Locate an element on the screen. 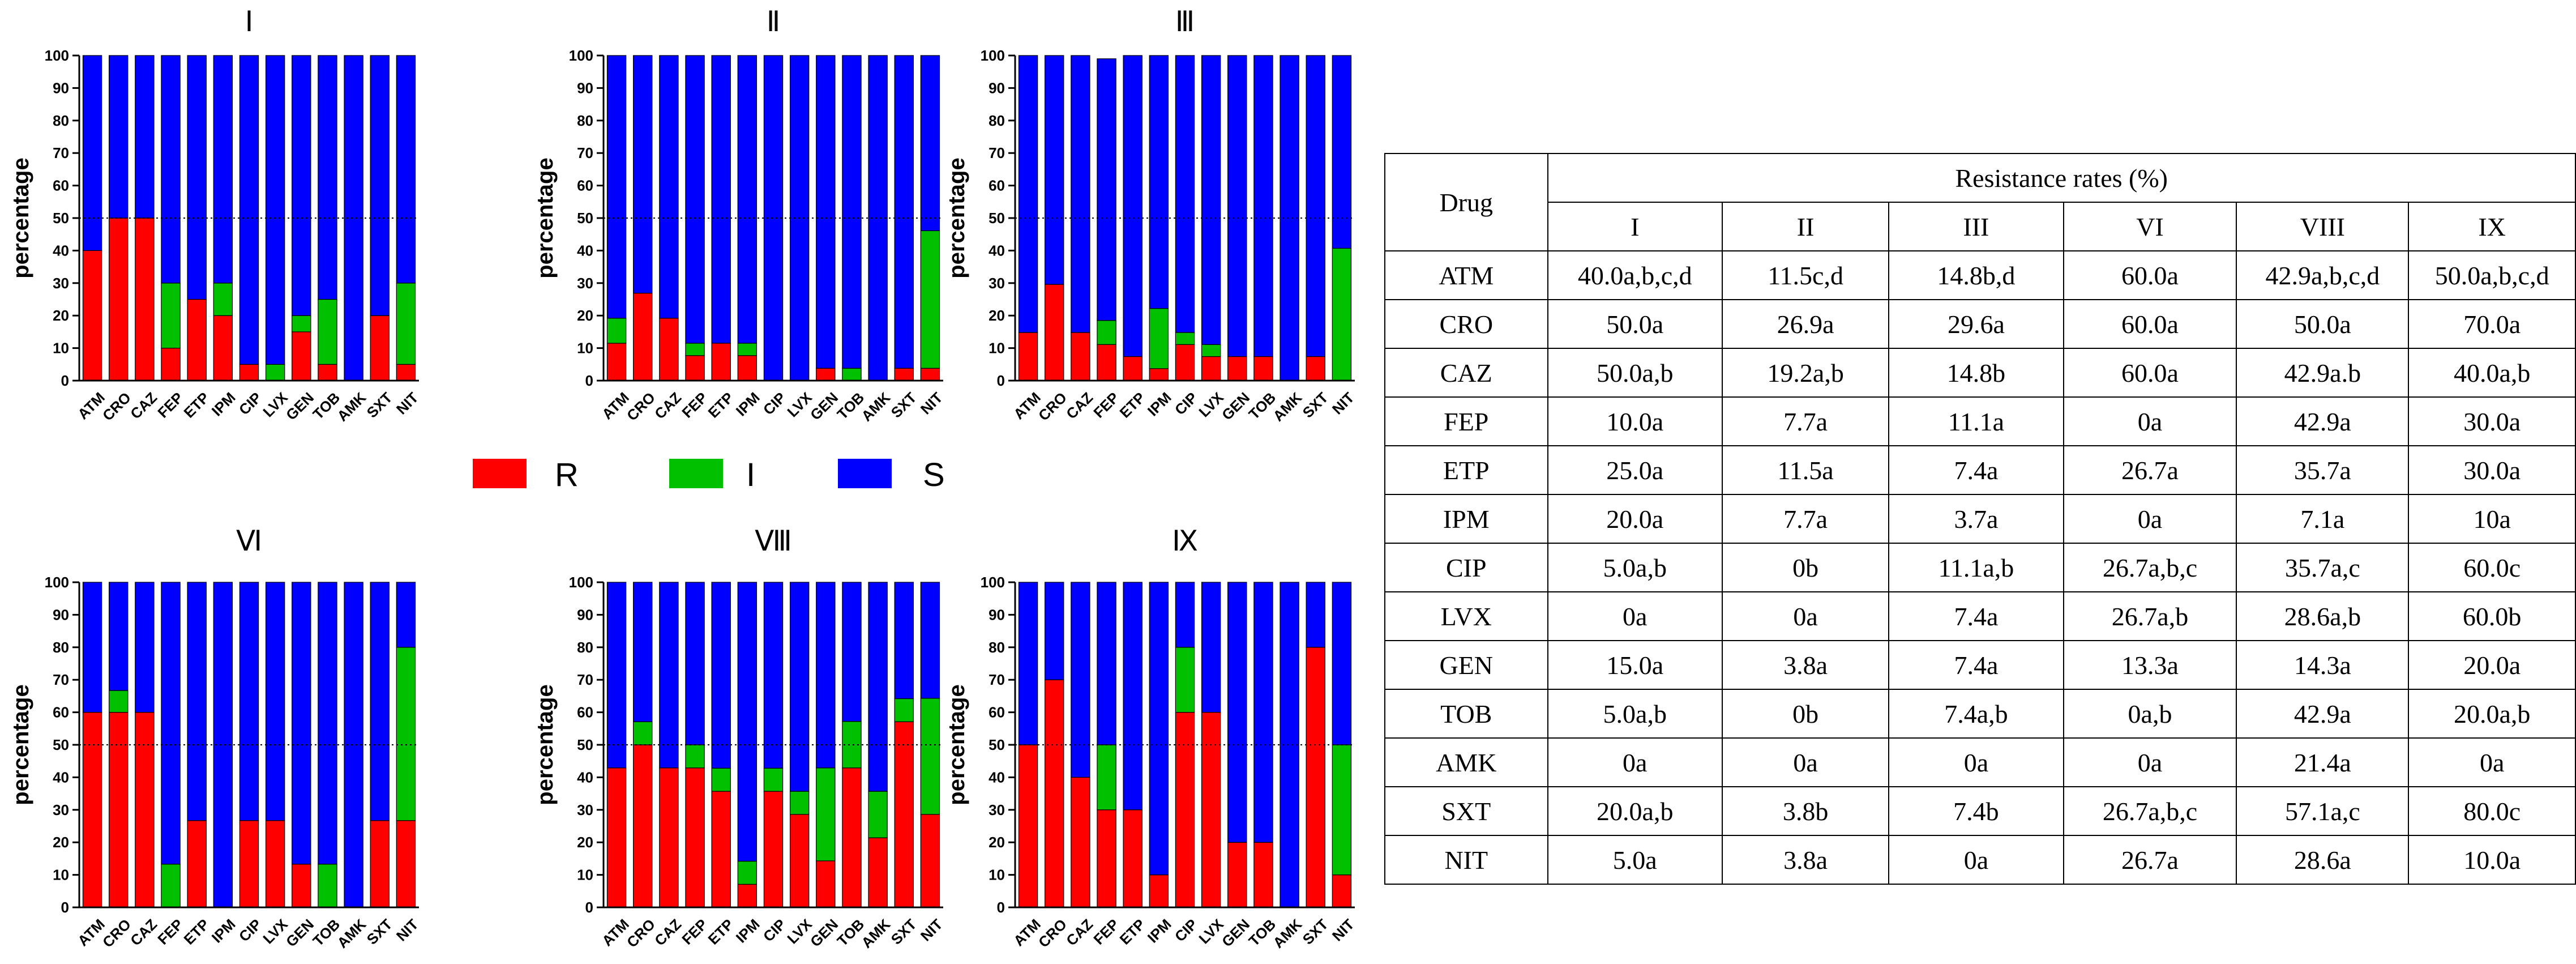 This screenshot has height=964, width=2576. bar-S-ETP is located at coordinates (721, 199).